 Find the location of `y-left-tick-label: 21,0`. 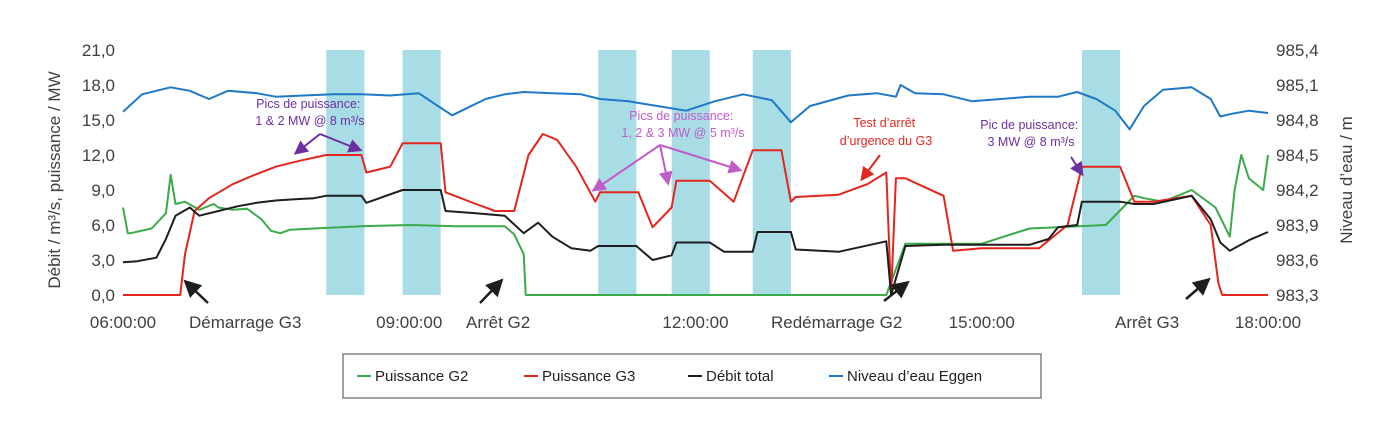

y-left-tick-label: 21,0 is located at coordinates (98, 50).